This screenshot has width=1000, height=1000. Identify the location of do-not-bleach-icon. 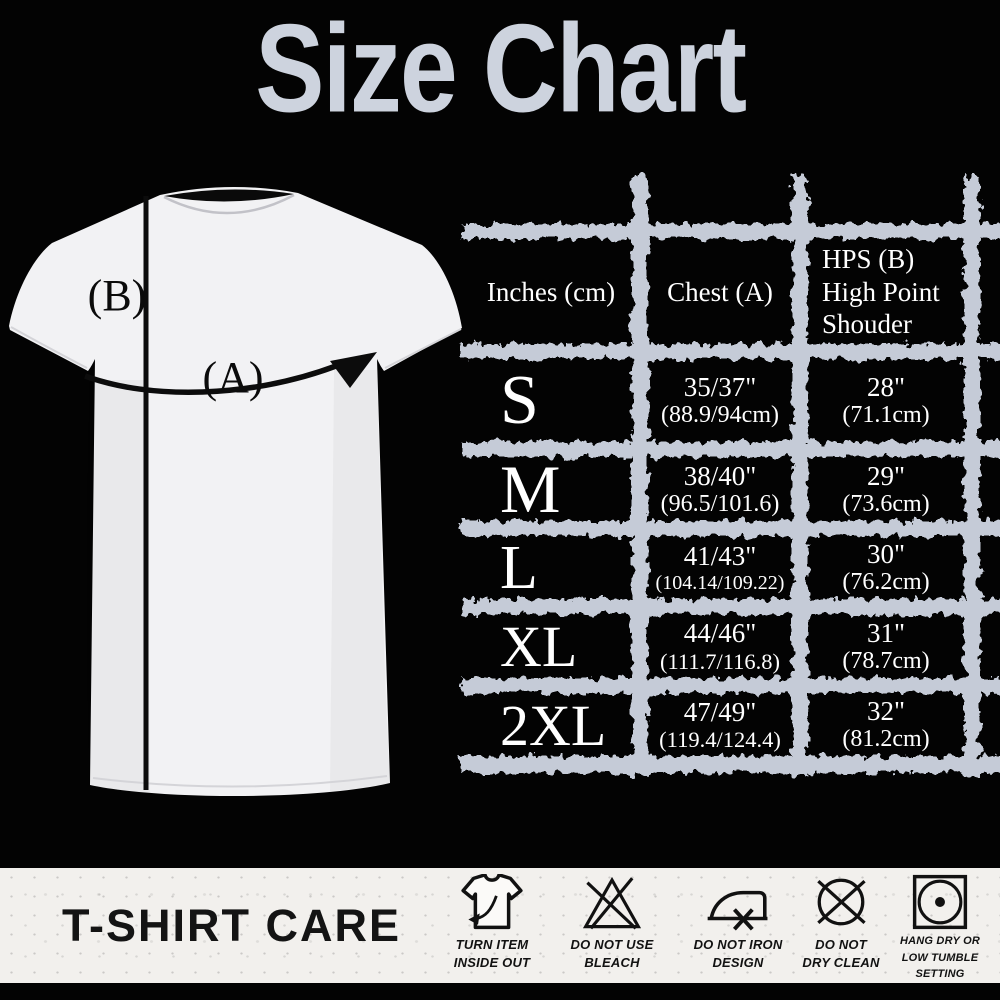
(612, 902).